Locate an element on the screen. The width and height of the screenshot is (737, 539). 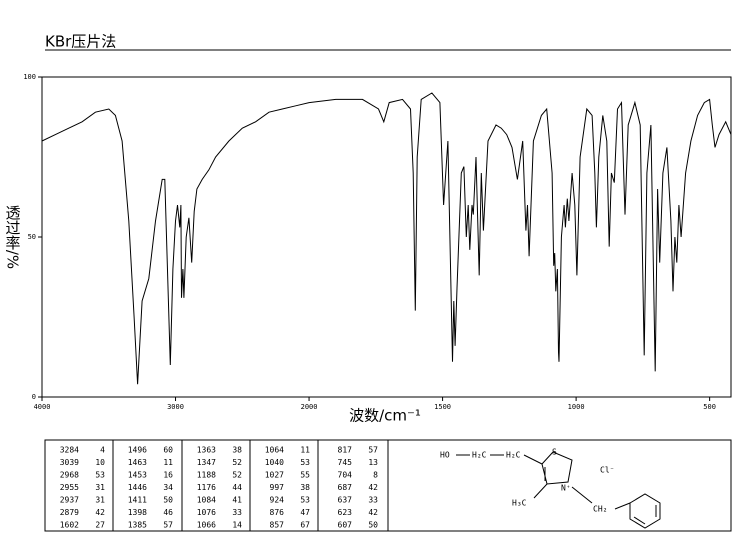
peak-cell: 44 is located at coordinates (237, 487).